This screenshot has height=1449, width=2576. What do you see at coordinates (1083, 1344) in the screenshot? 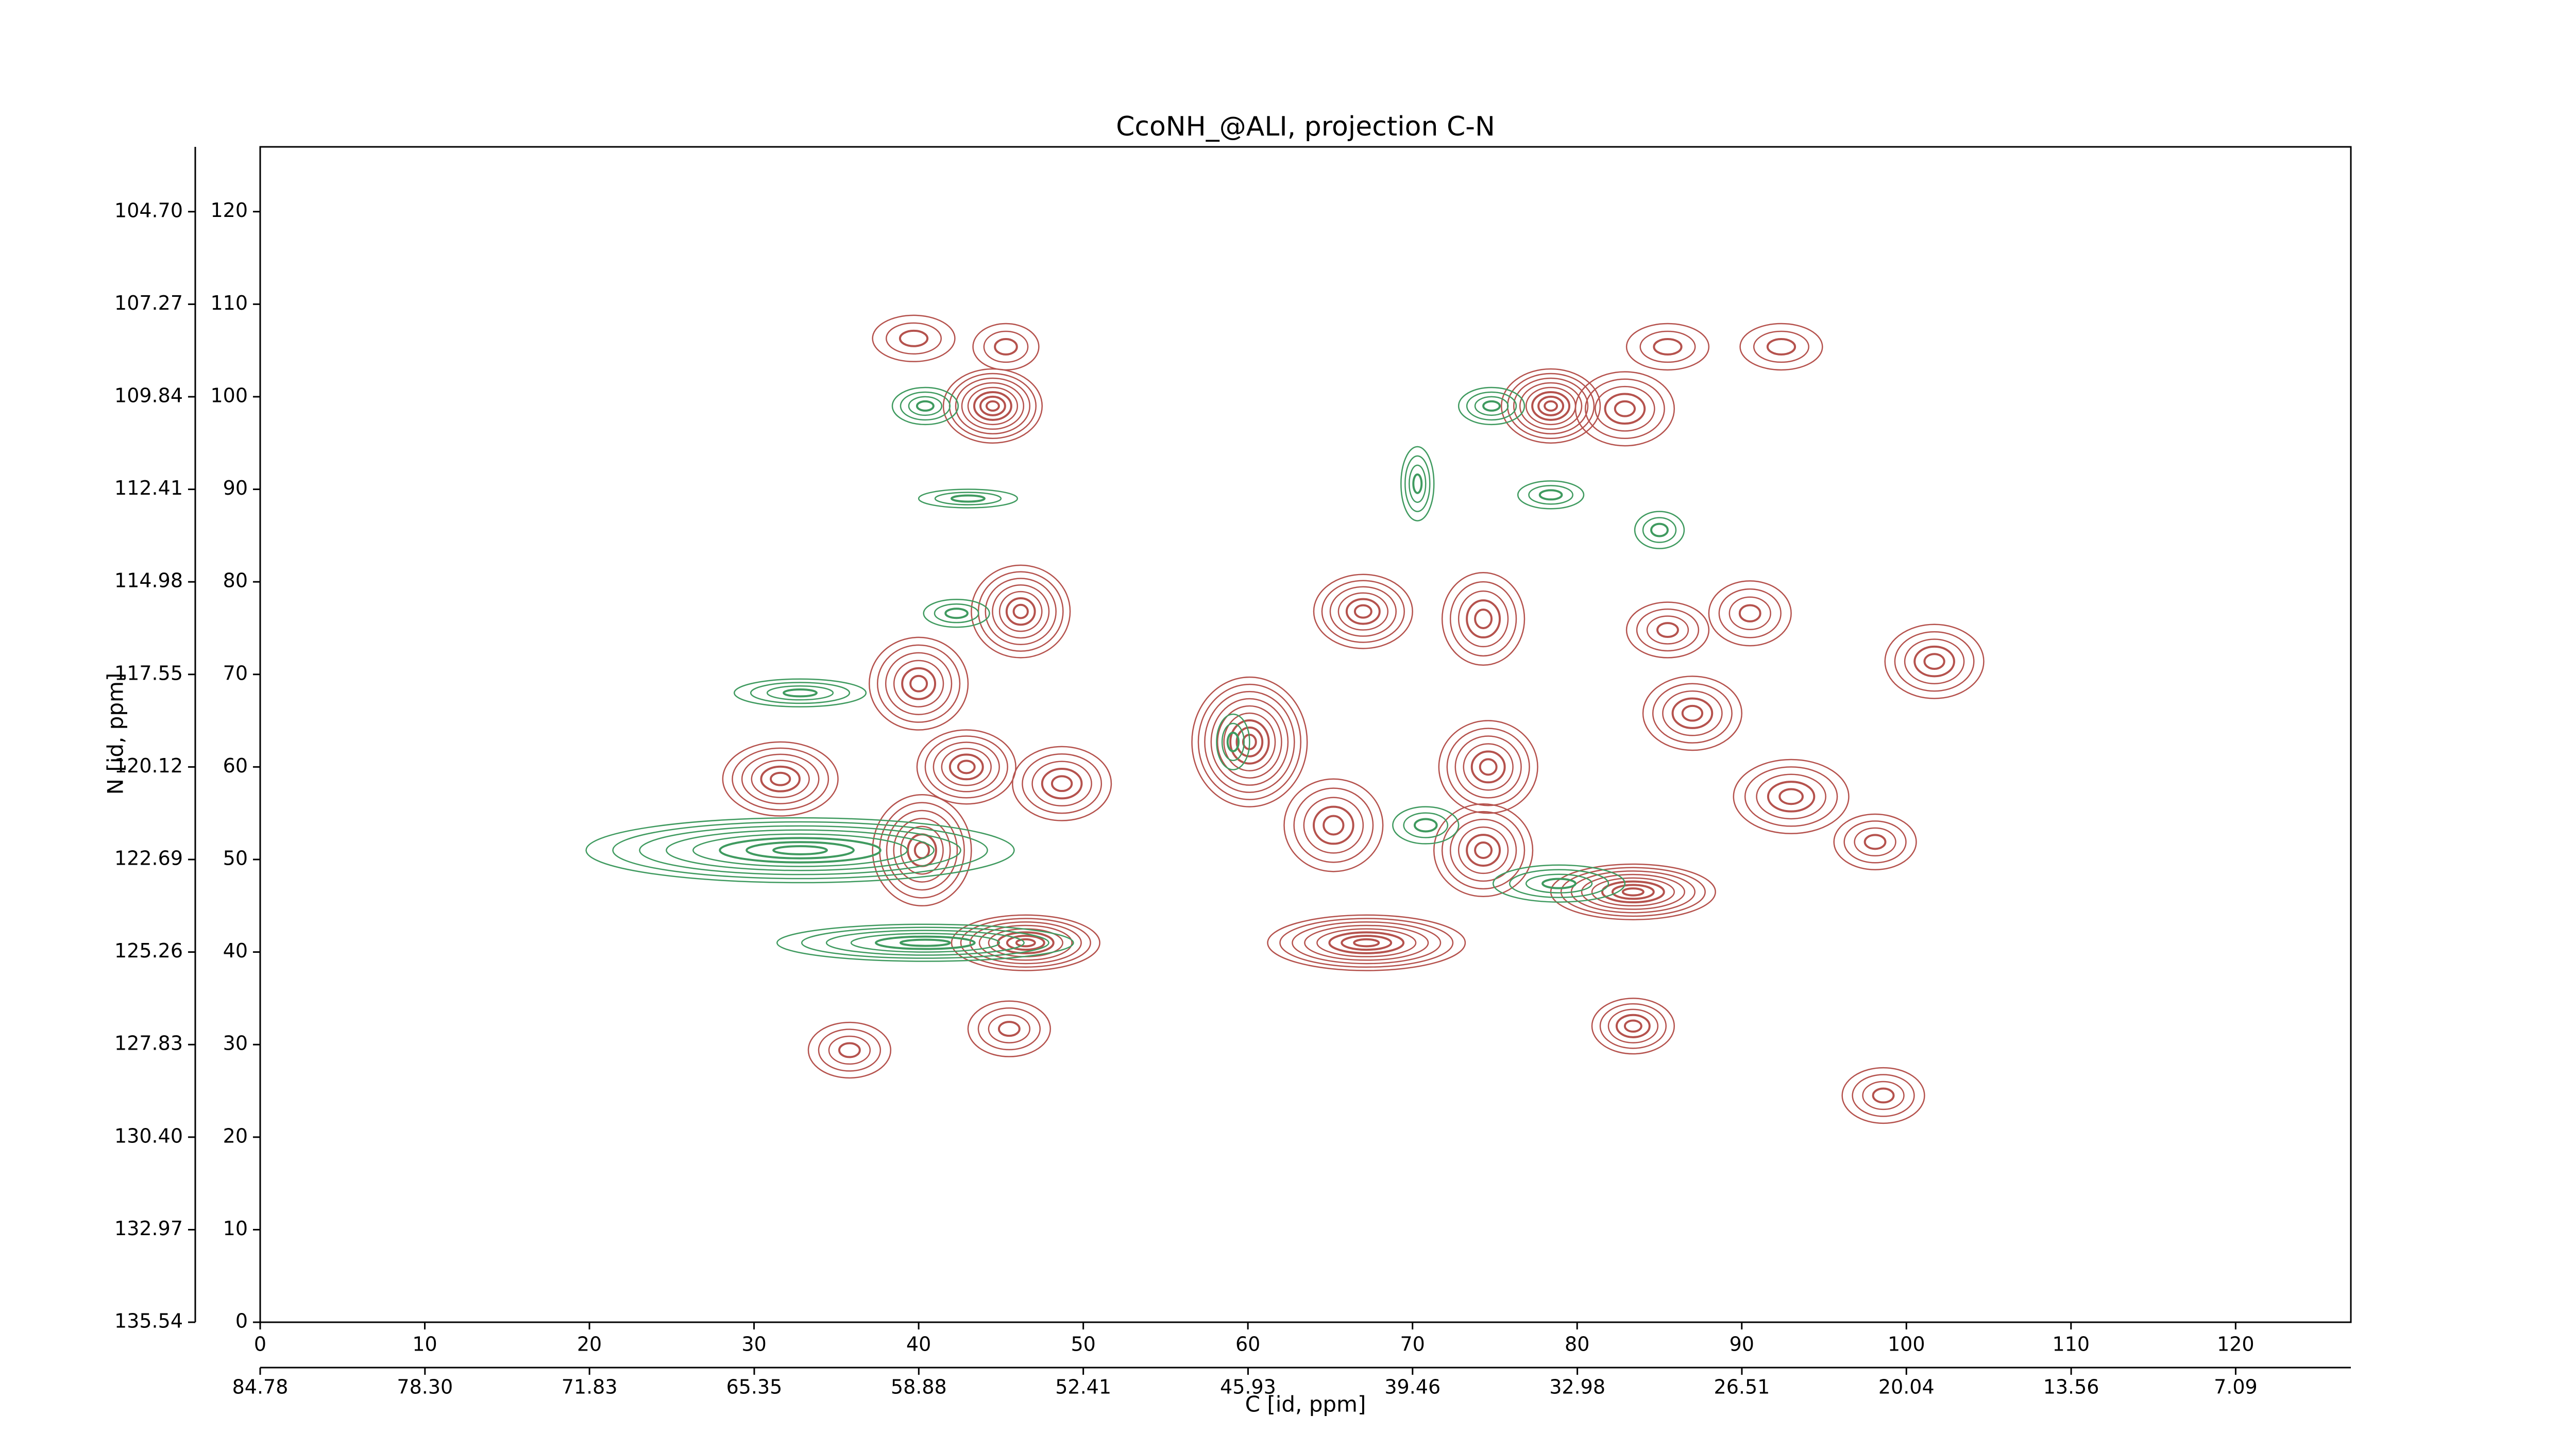
I see `x-tick-label: 50` at bounding box center [1083, 1344].